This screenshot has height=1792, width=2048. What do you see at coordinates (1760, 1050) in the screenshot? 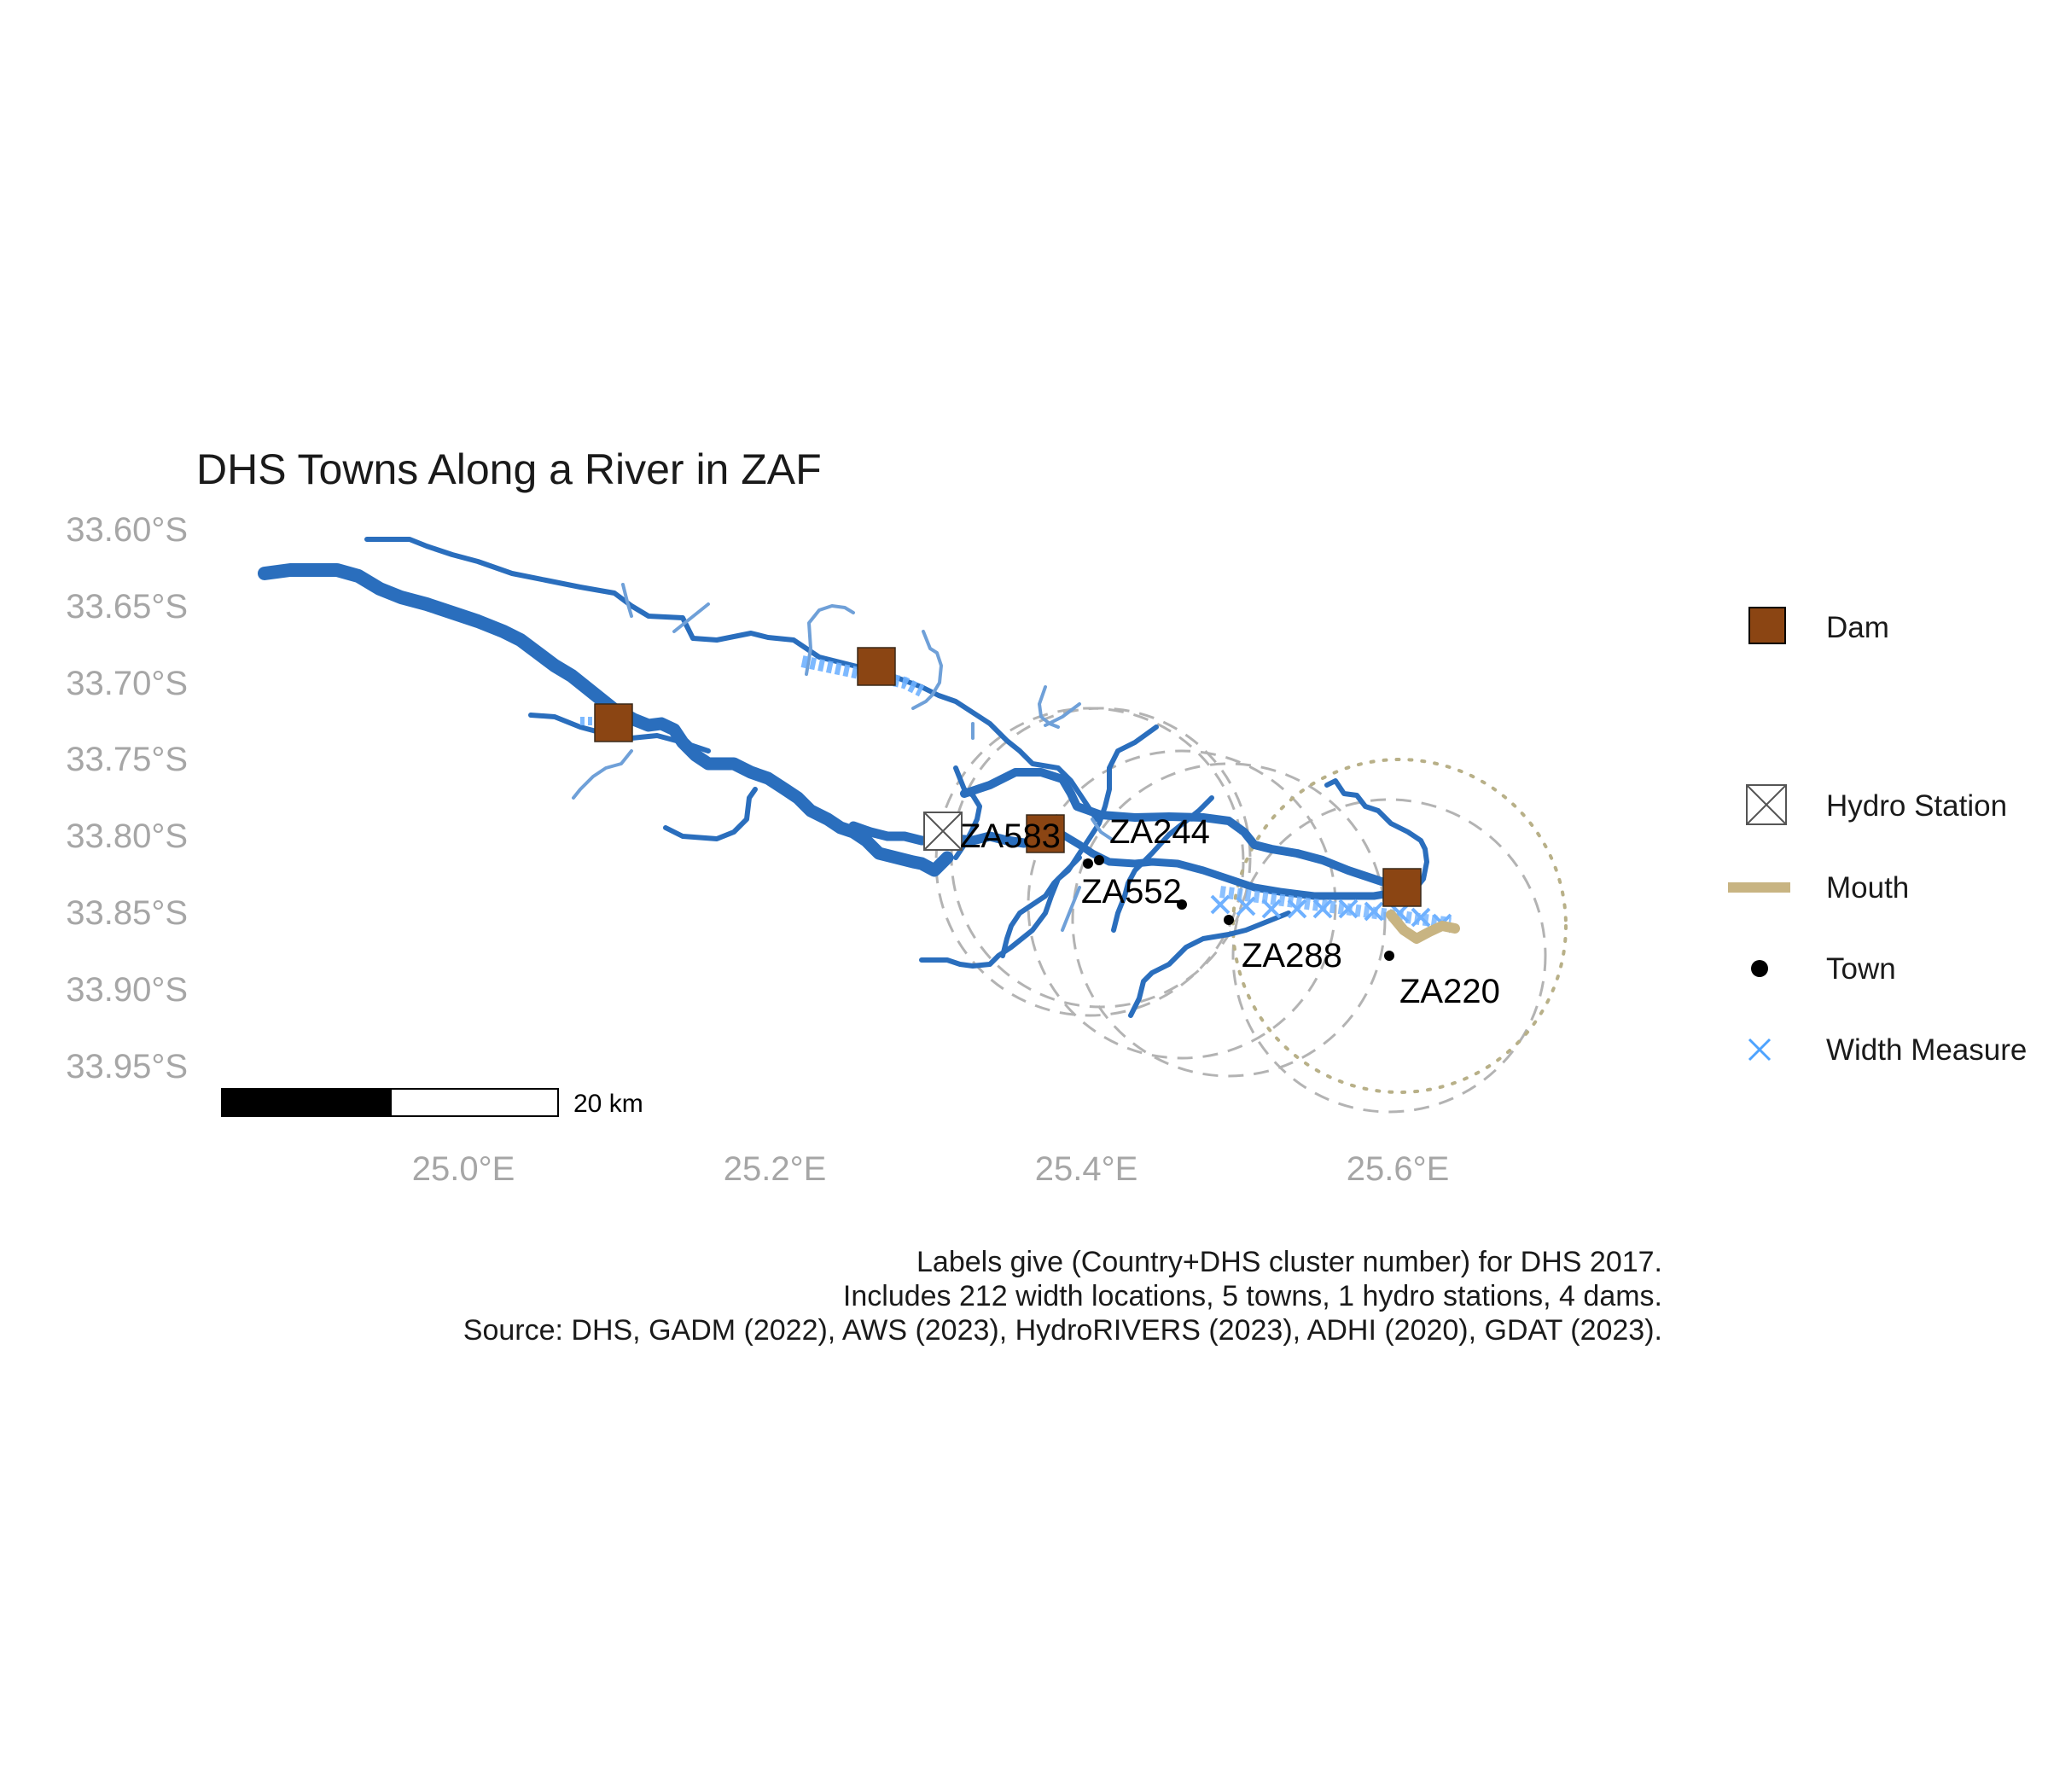
I see `cross-icon` at bounding box center [1760, 1050].